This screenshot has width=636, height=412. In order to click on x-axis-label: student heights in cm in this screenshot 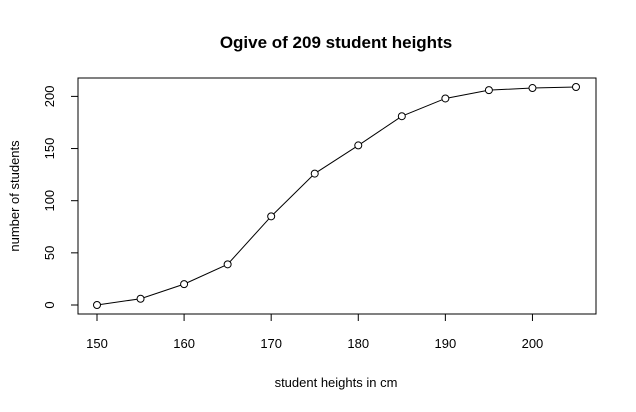, I will do `click(336, 382)`.